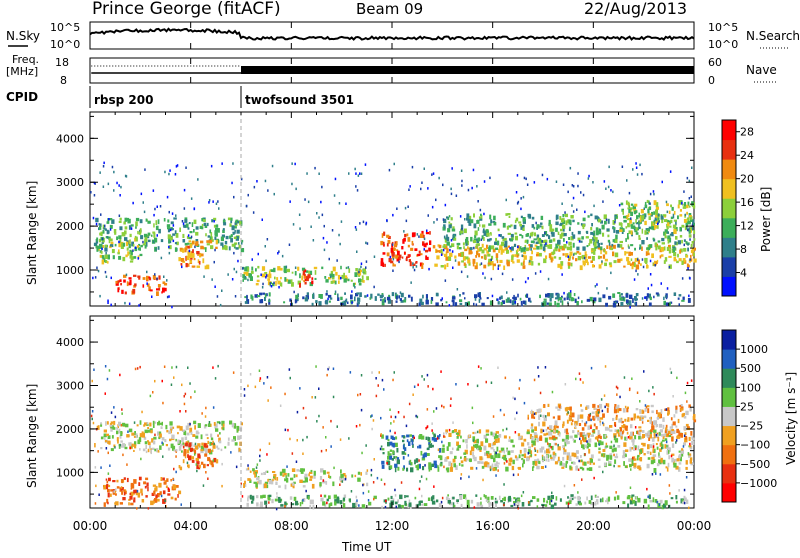 This screenshot has width=800, height=558. What do you see at coordinates (729, 247) in the screenshot?
I see `colorbar-swatch` at bounding box center [729, 247].